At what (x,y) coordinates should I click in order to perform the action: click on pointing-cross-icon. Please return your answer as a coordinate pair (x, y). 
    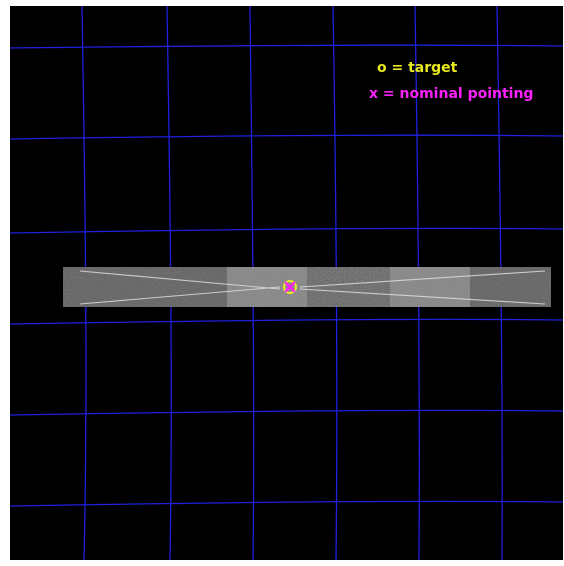
    Looking at the image, I should click on (290, 287).